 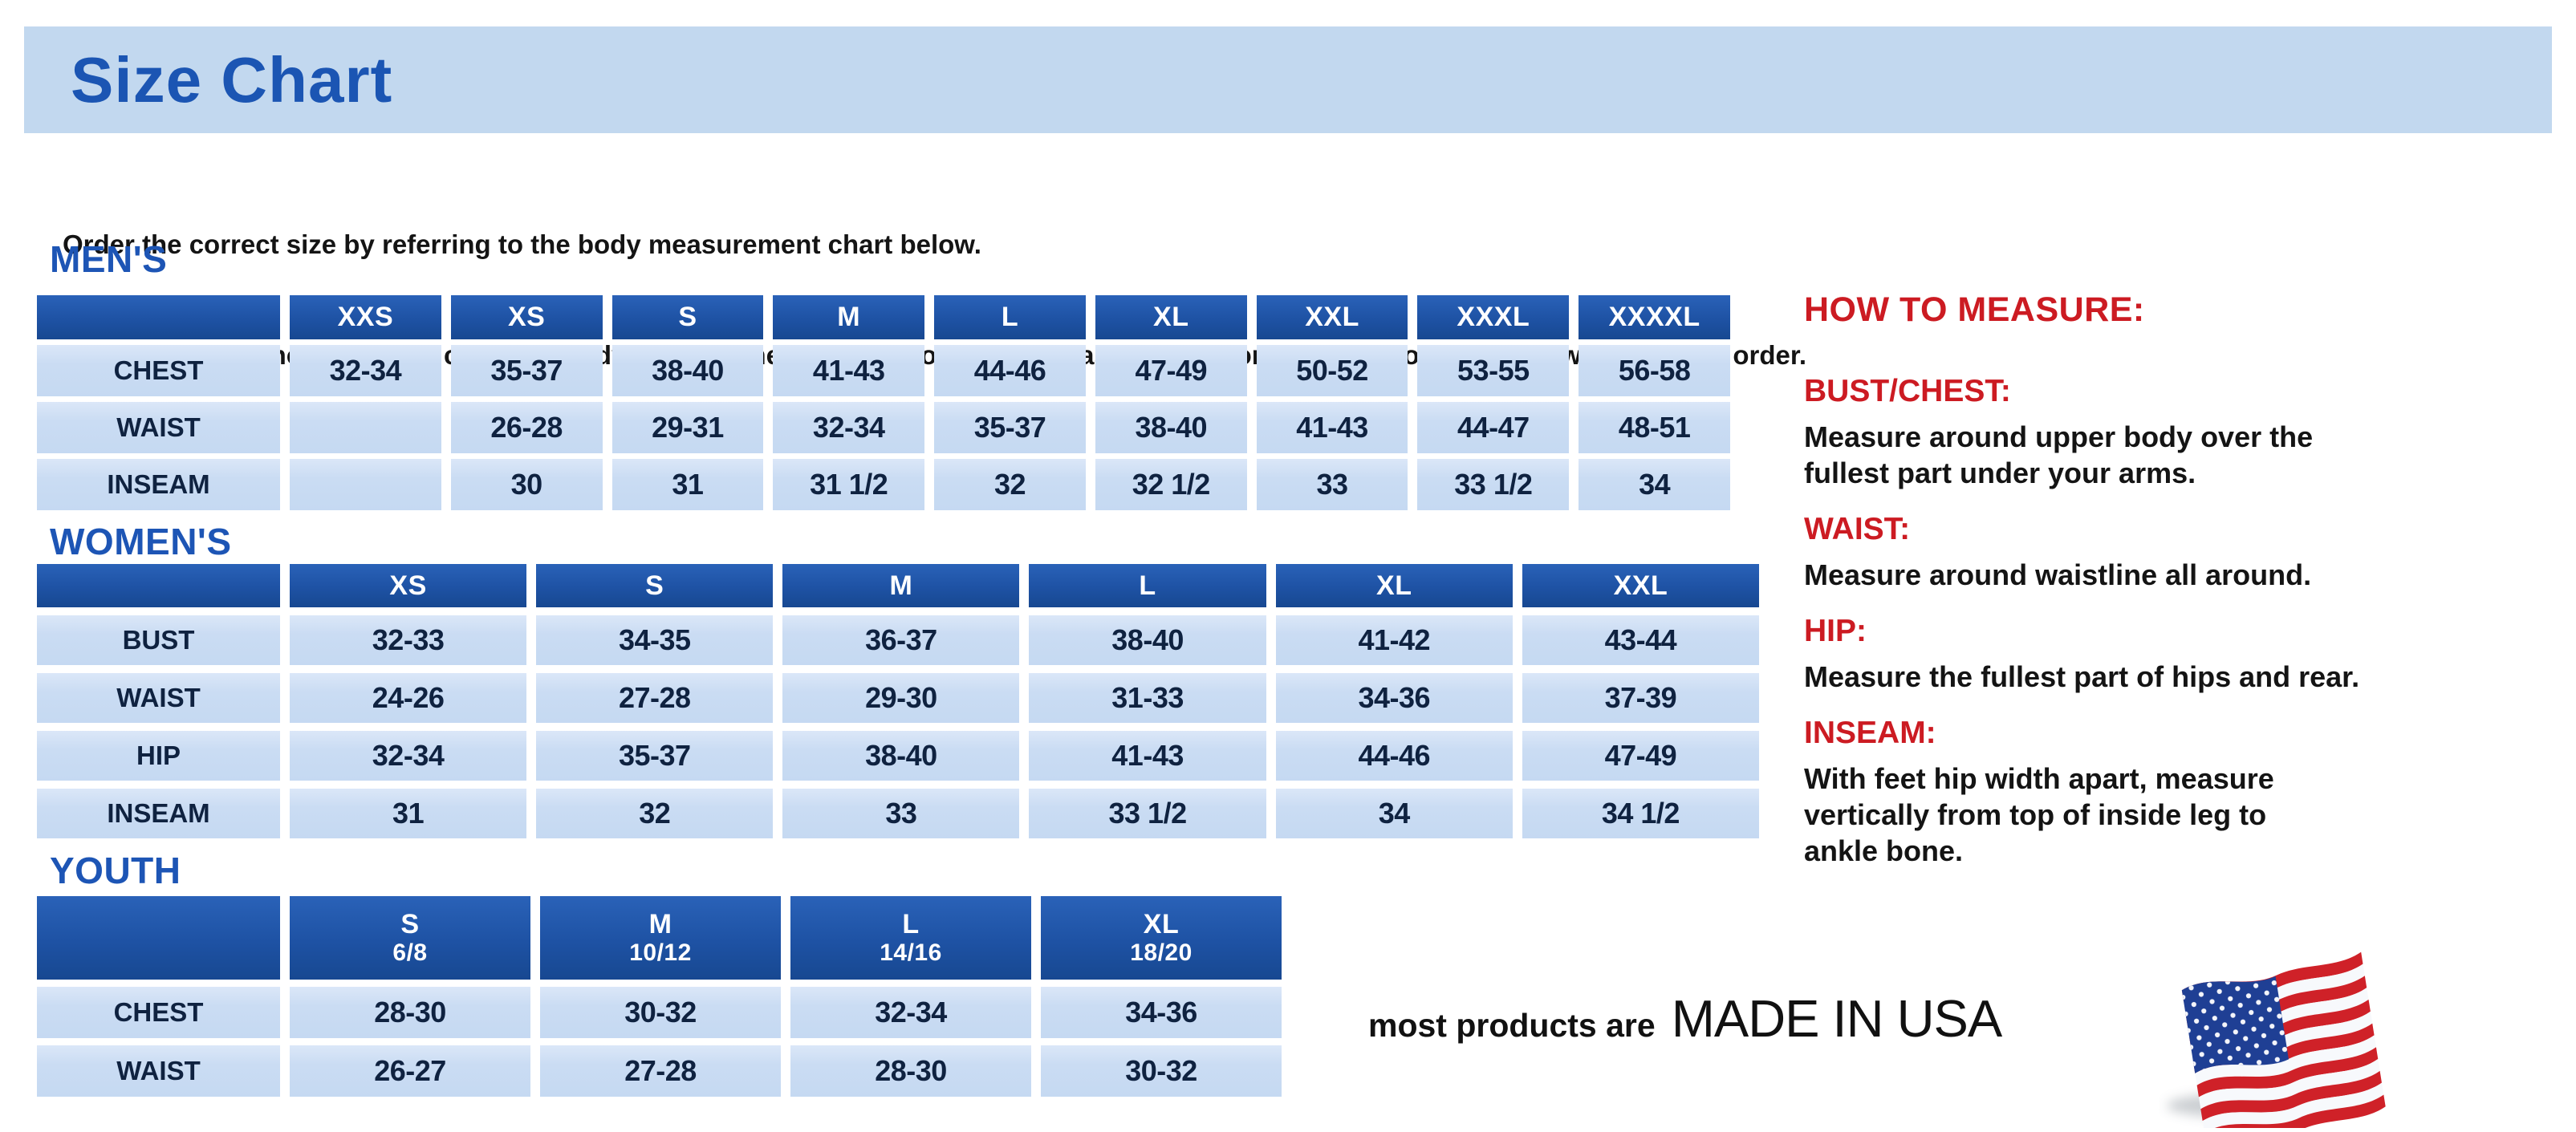 What do you see at coordinates (911, 924) in the screenshot?
I see `size-letter: L` at bounding box center [911, 924].